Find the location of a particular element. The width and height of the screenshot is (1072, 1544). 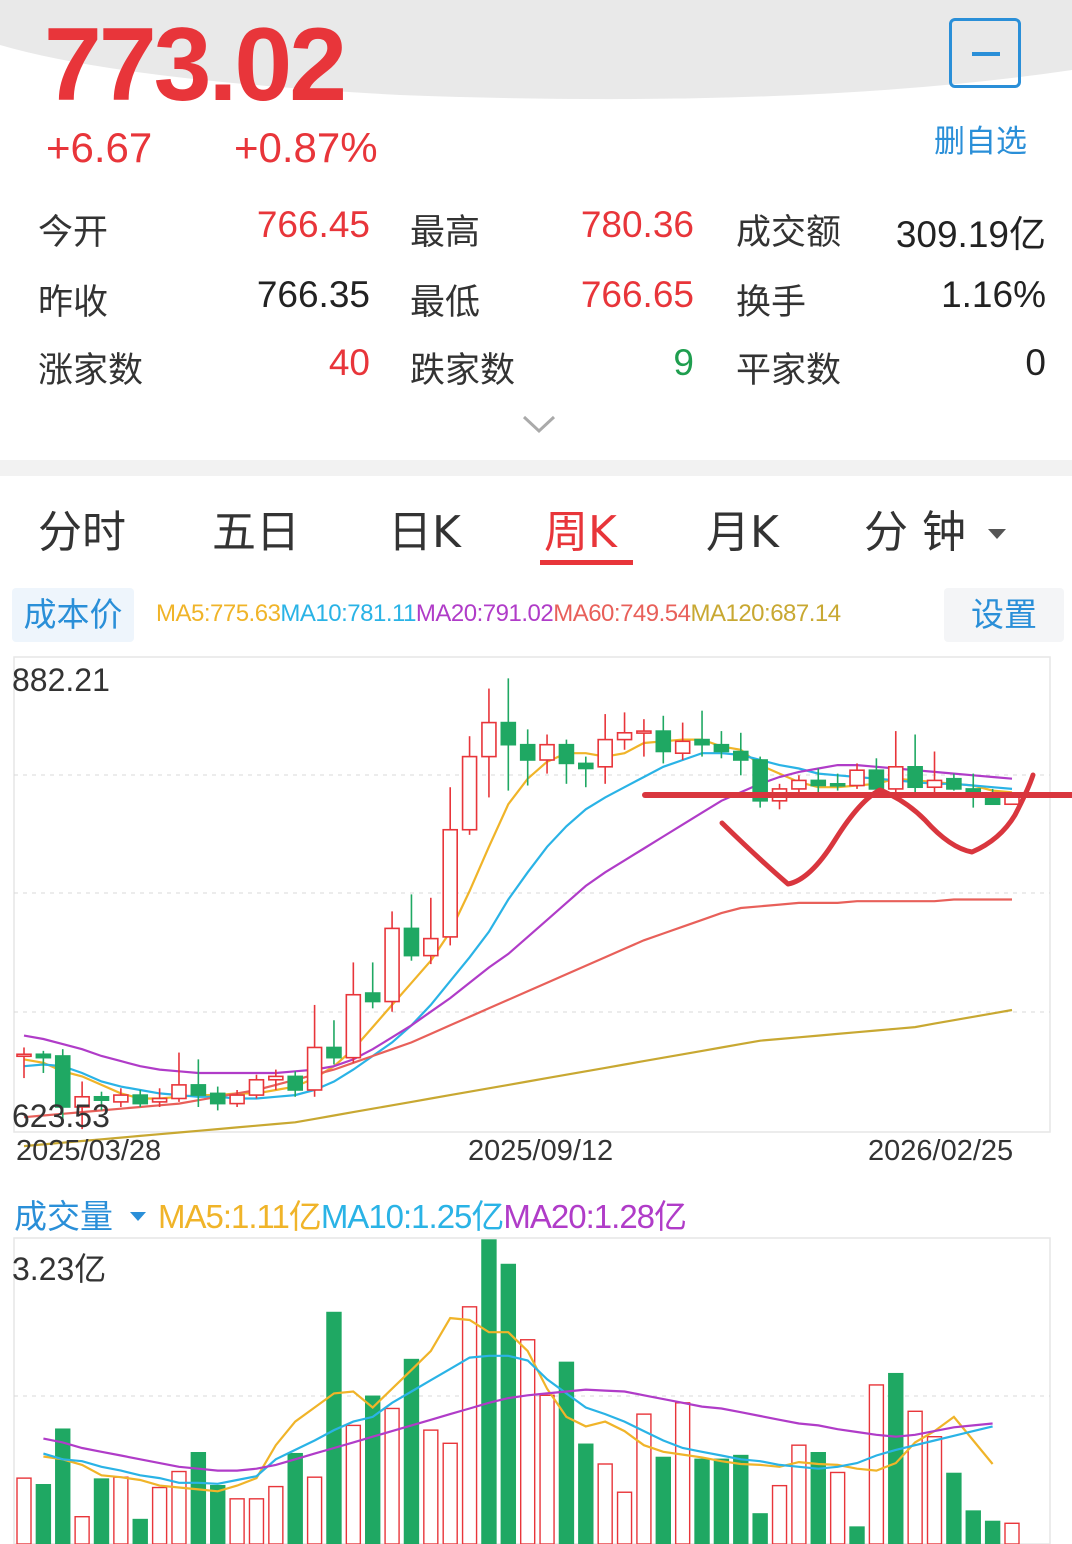

tab-weekly-k: 周K is located at coordinates (580, 532).